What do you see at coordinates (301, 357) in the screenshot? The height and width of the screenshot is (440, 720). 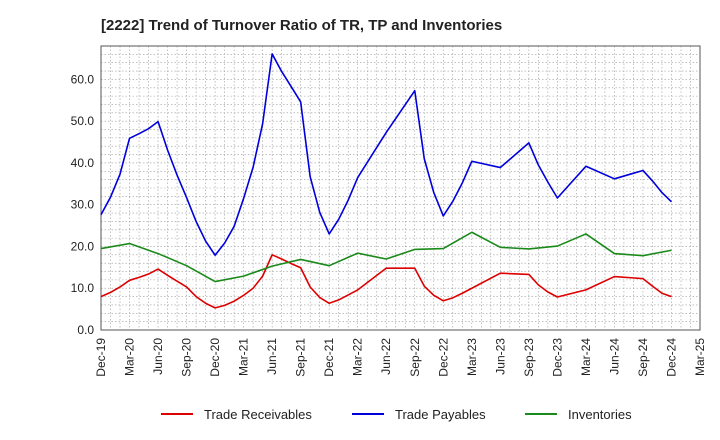 I see `x-tick-label: Sep-21` at bounding box center [301, 357].